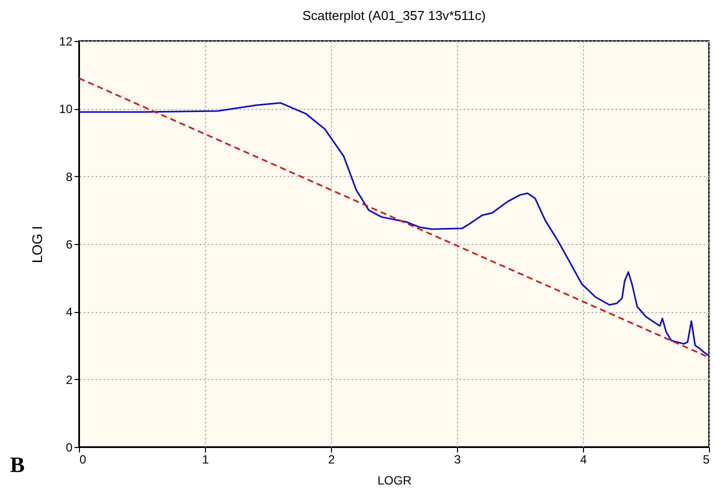  I want to click on y-tick-label: 2, so click(69, 379).